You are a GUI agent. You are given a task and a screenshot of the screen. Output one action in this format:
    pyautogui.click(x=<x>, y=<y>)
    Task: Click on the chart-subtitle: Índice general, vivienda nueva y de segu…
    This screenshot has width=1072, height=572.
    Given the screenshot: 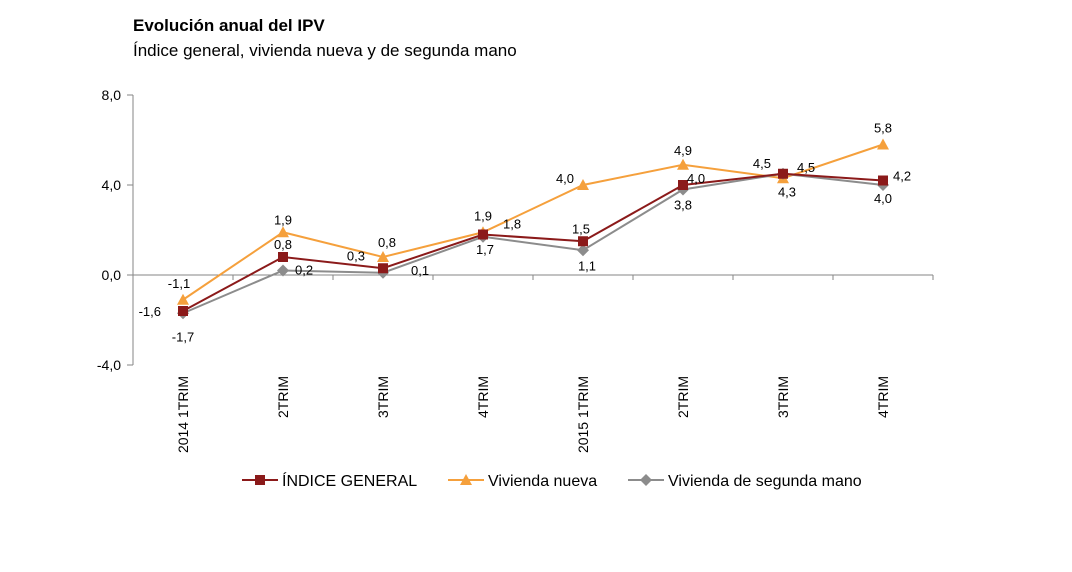 What is the action you would take?
    pyautogui.click(x=325, y=50)
    